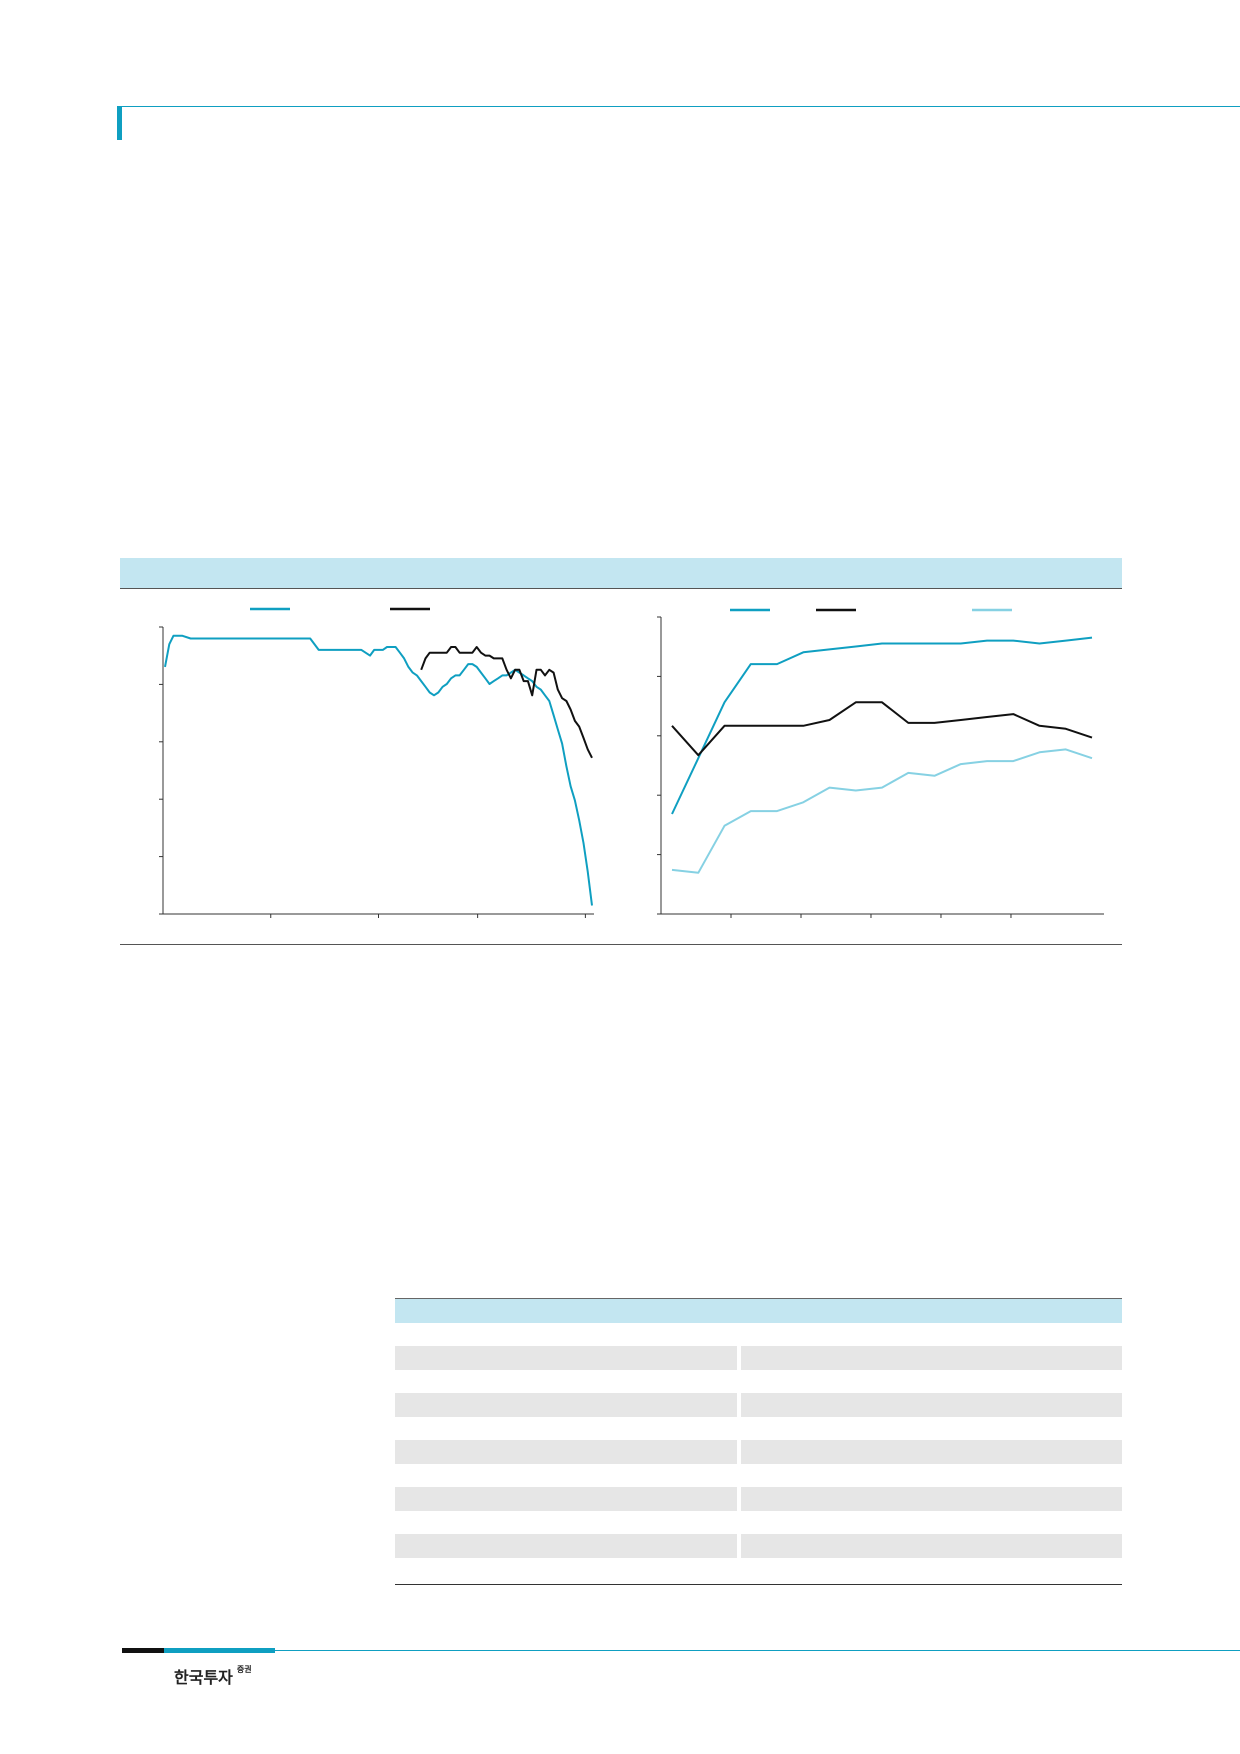 The image size is (1240, 1754). Describe the element at coordinates (621, 573) in the screenshot. I see `figure-title-band` at that location.